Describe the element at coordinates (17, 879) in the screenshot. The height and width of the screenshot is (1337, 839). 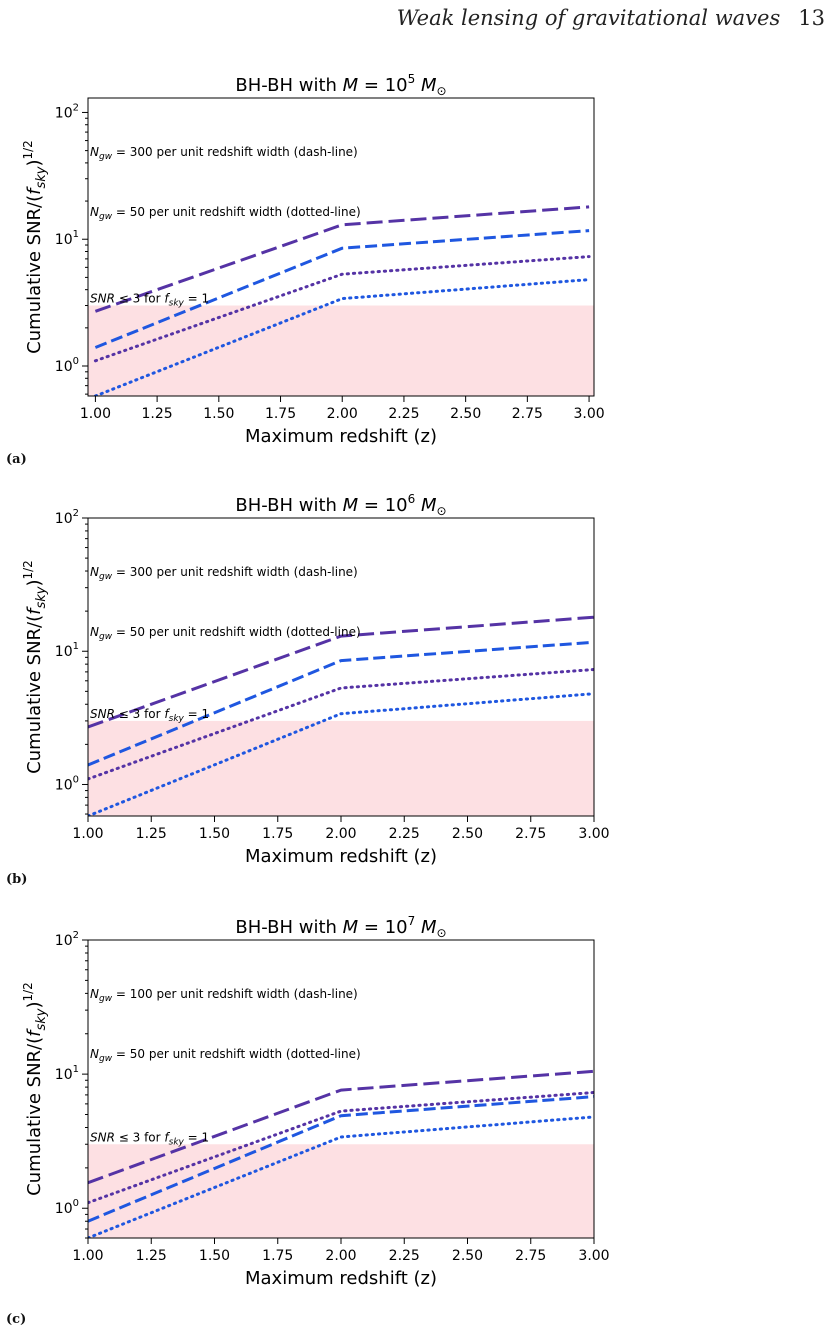
I see `panel-label-b: (b)` at that location.